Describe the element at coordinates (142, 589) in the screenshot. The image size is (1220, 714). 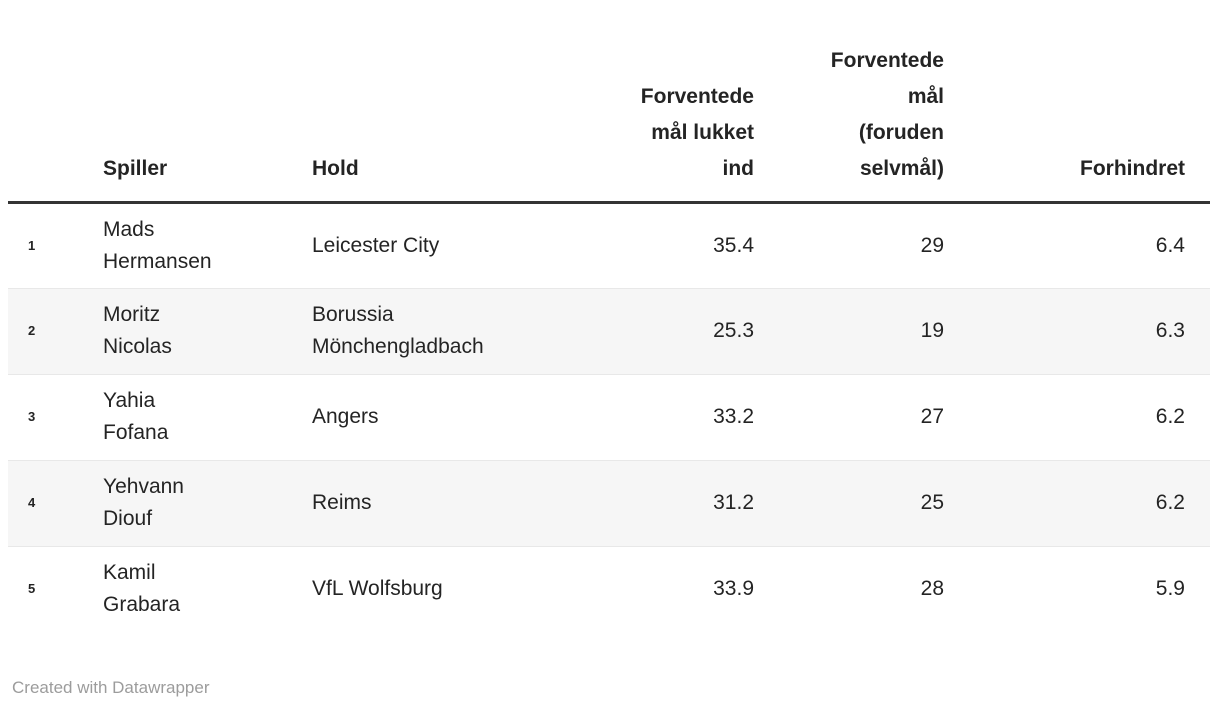
I see `player-name: Kamil Grabara` at that location.